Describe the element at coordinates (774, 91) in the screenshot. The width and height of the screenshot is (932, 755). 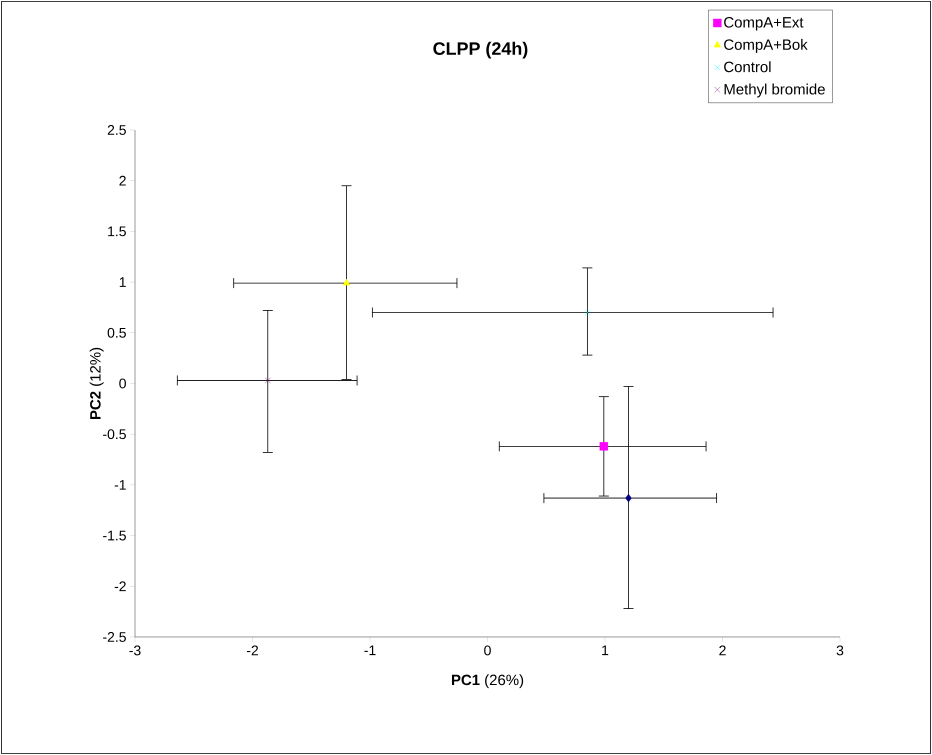
I see `legend-label: Methyl bromide` at that location.